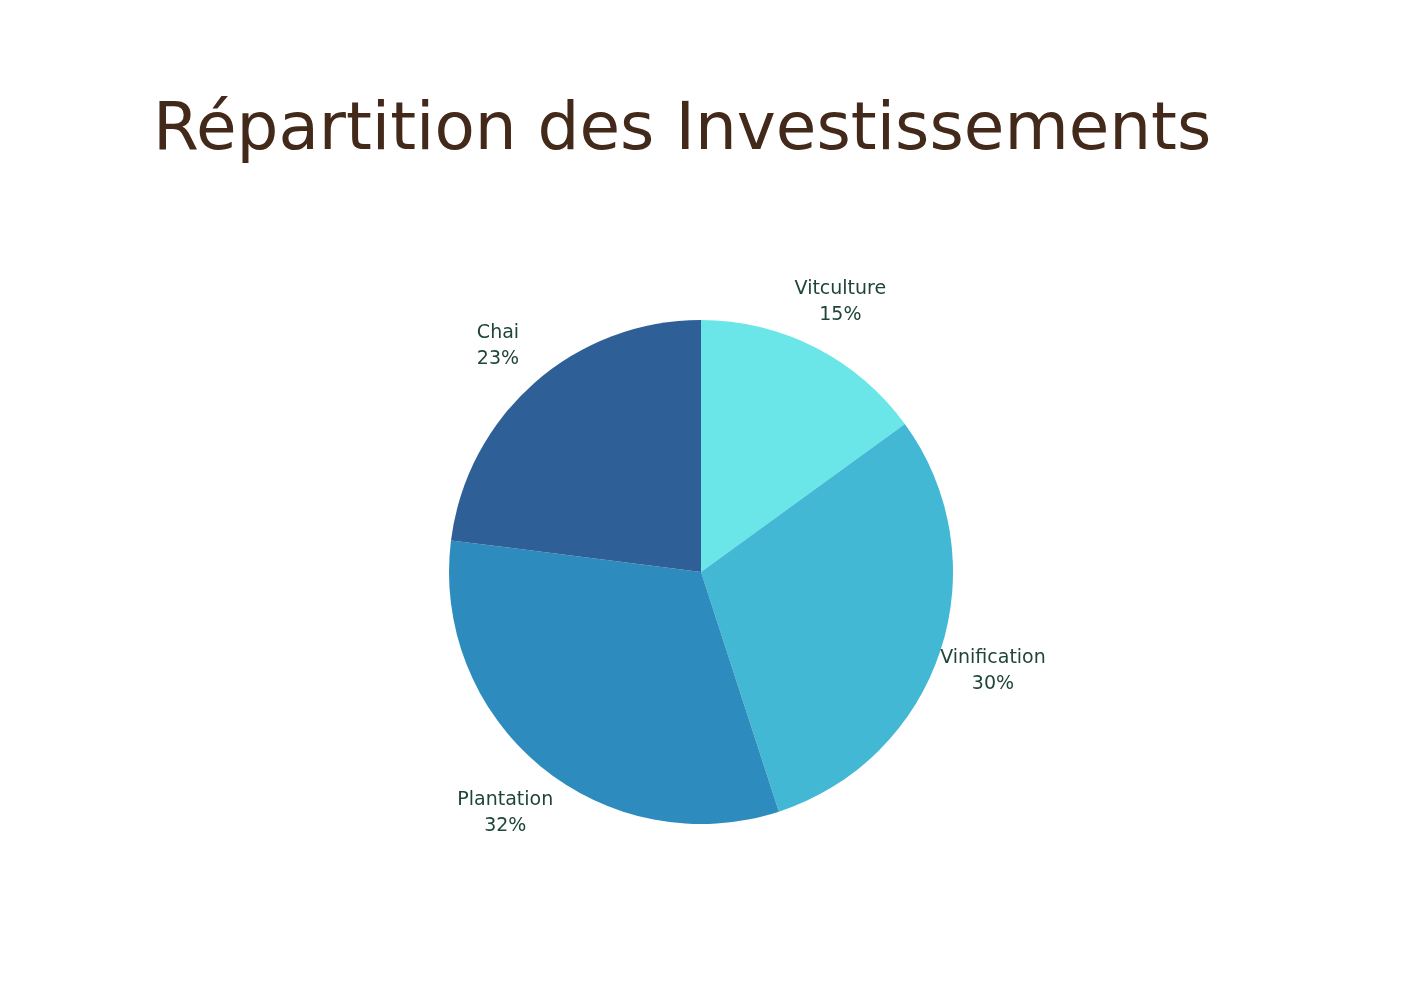 The height and width of the screenshot is (1008, 1418). I want to click on data-label: 30%, so click(993, 681).